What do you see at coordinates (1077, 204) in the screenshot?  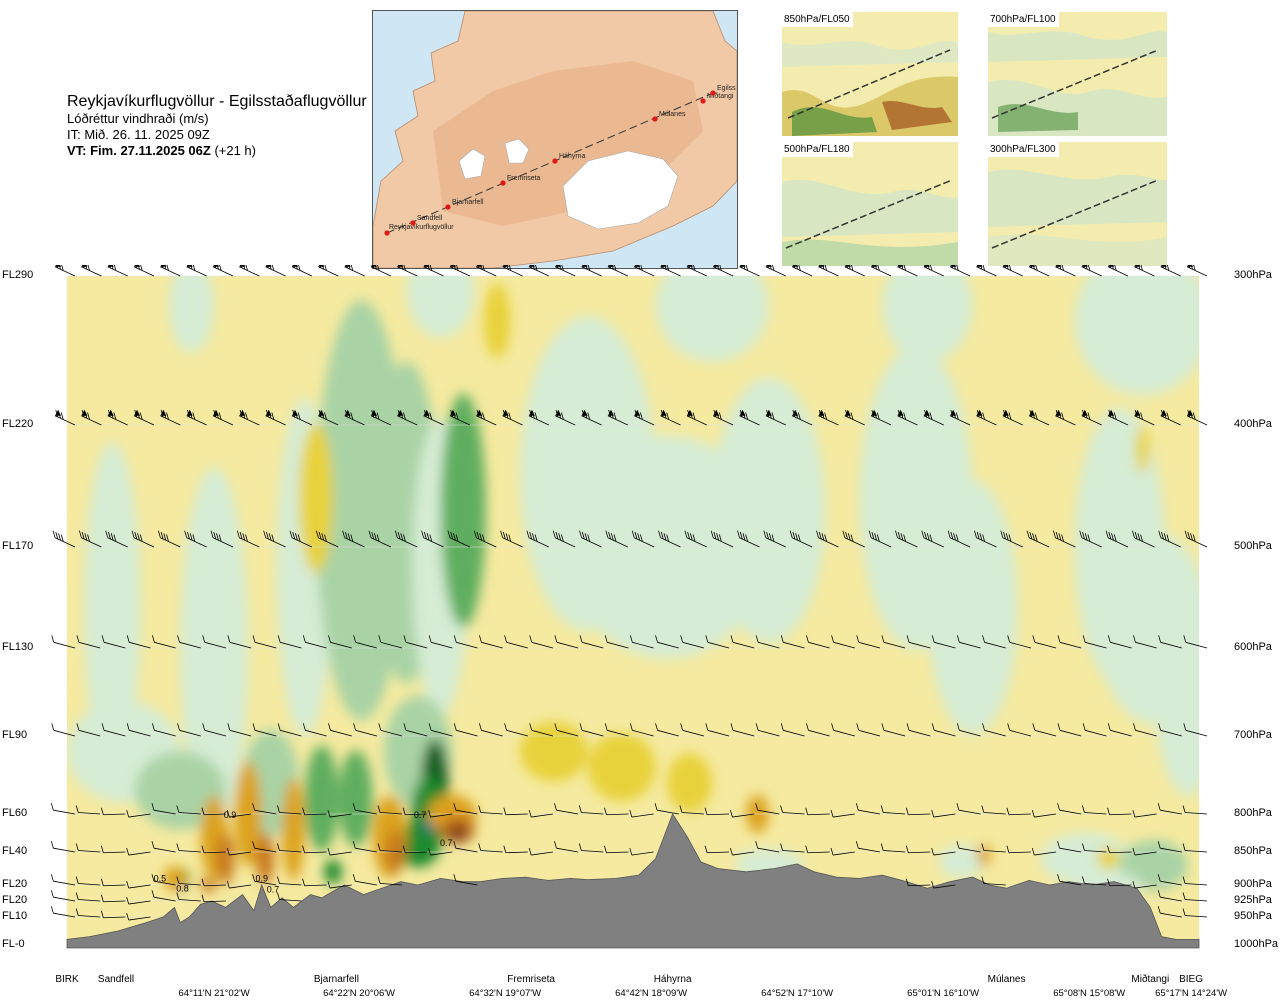 I see `minimap-300hpa: 300hPa/FL300` at bounding box center [1077, 204].